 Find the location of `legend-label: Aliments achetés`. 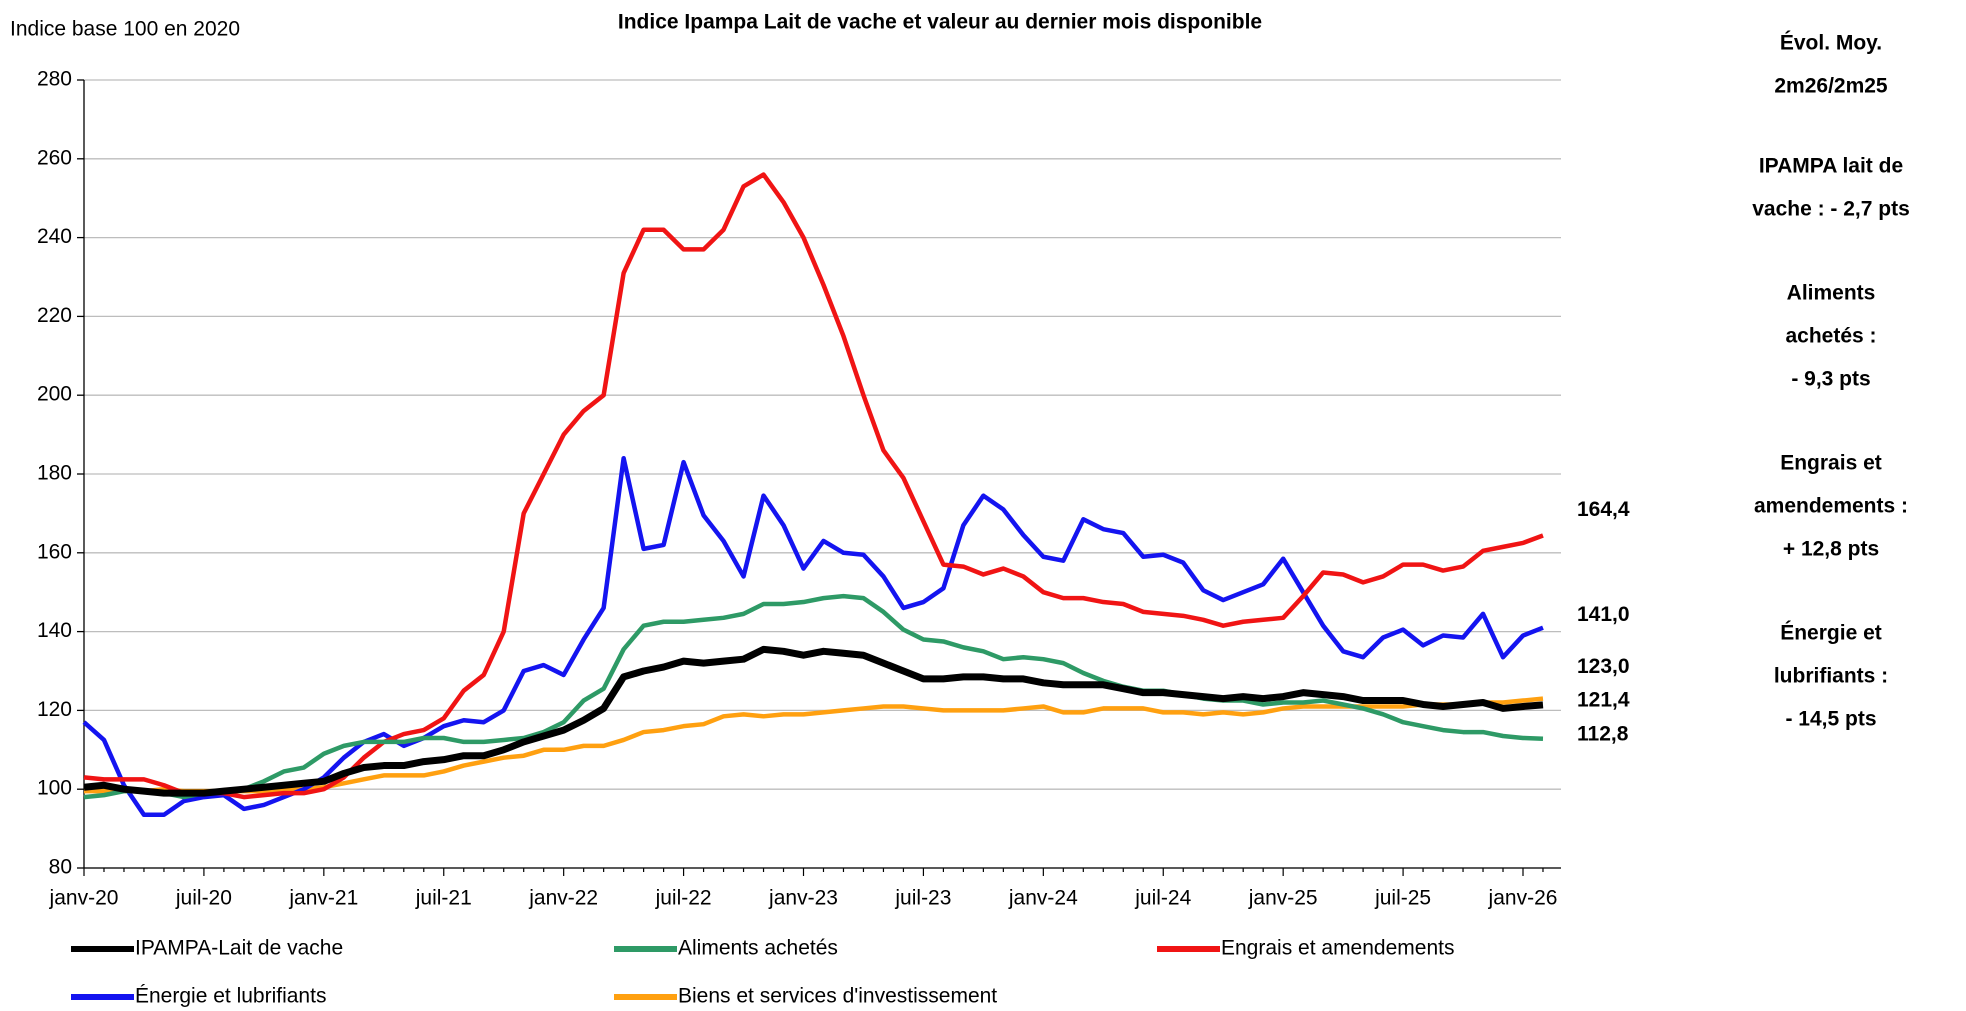

legend-label: Aliments achetés is located at coordinates (758, 948).